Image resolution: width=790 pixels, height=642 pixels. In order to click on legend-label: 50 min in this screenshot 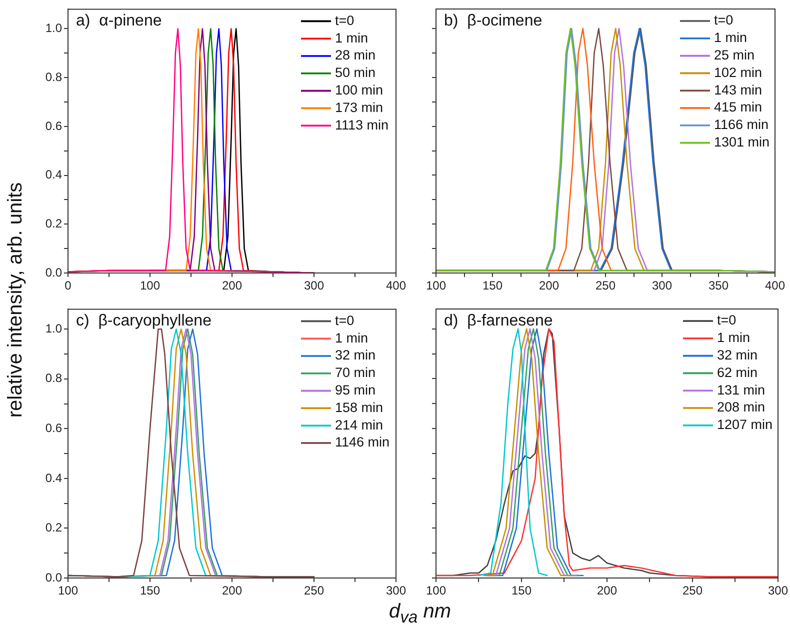, I will do `click(355, 72)`.